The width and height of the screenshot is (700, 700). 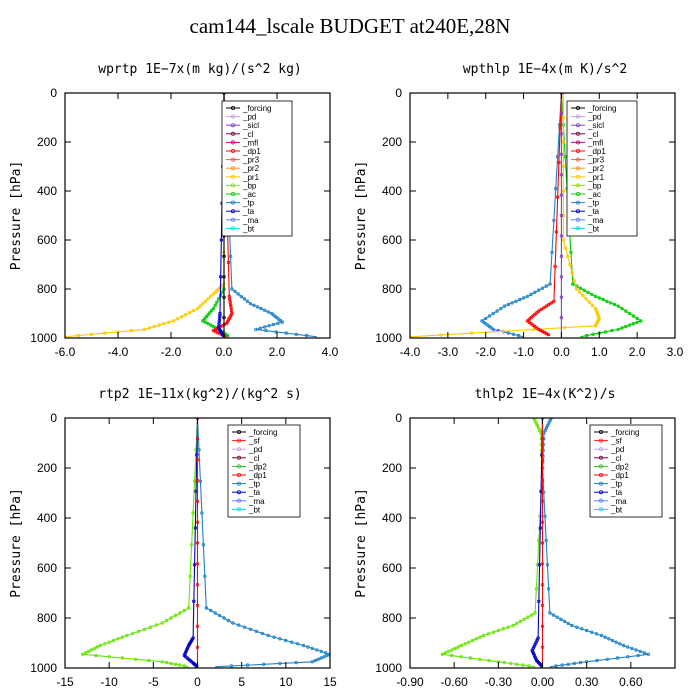 What do you see at coordinates (631, 682) in the screenshot?
I see `x-tick-label: 0.60` at bounding box center [631, 682].